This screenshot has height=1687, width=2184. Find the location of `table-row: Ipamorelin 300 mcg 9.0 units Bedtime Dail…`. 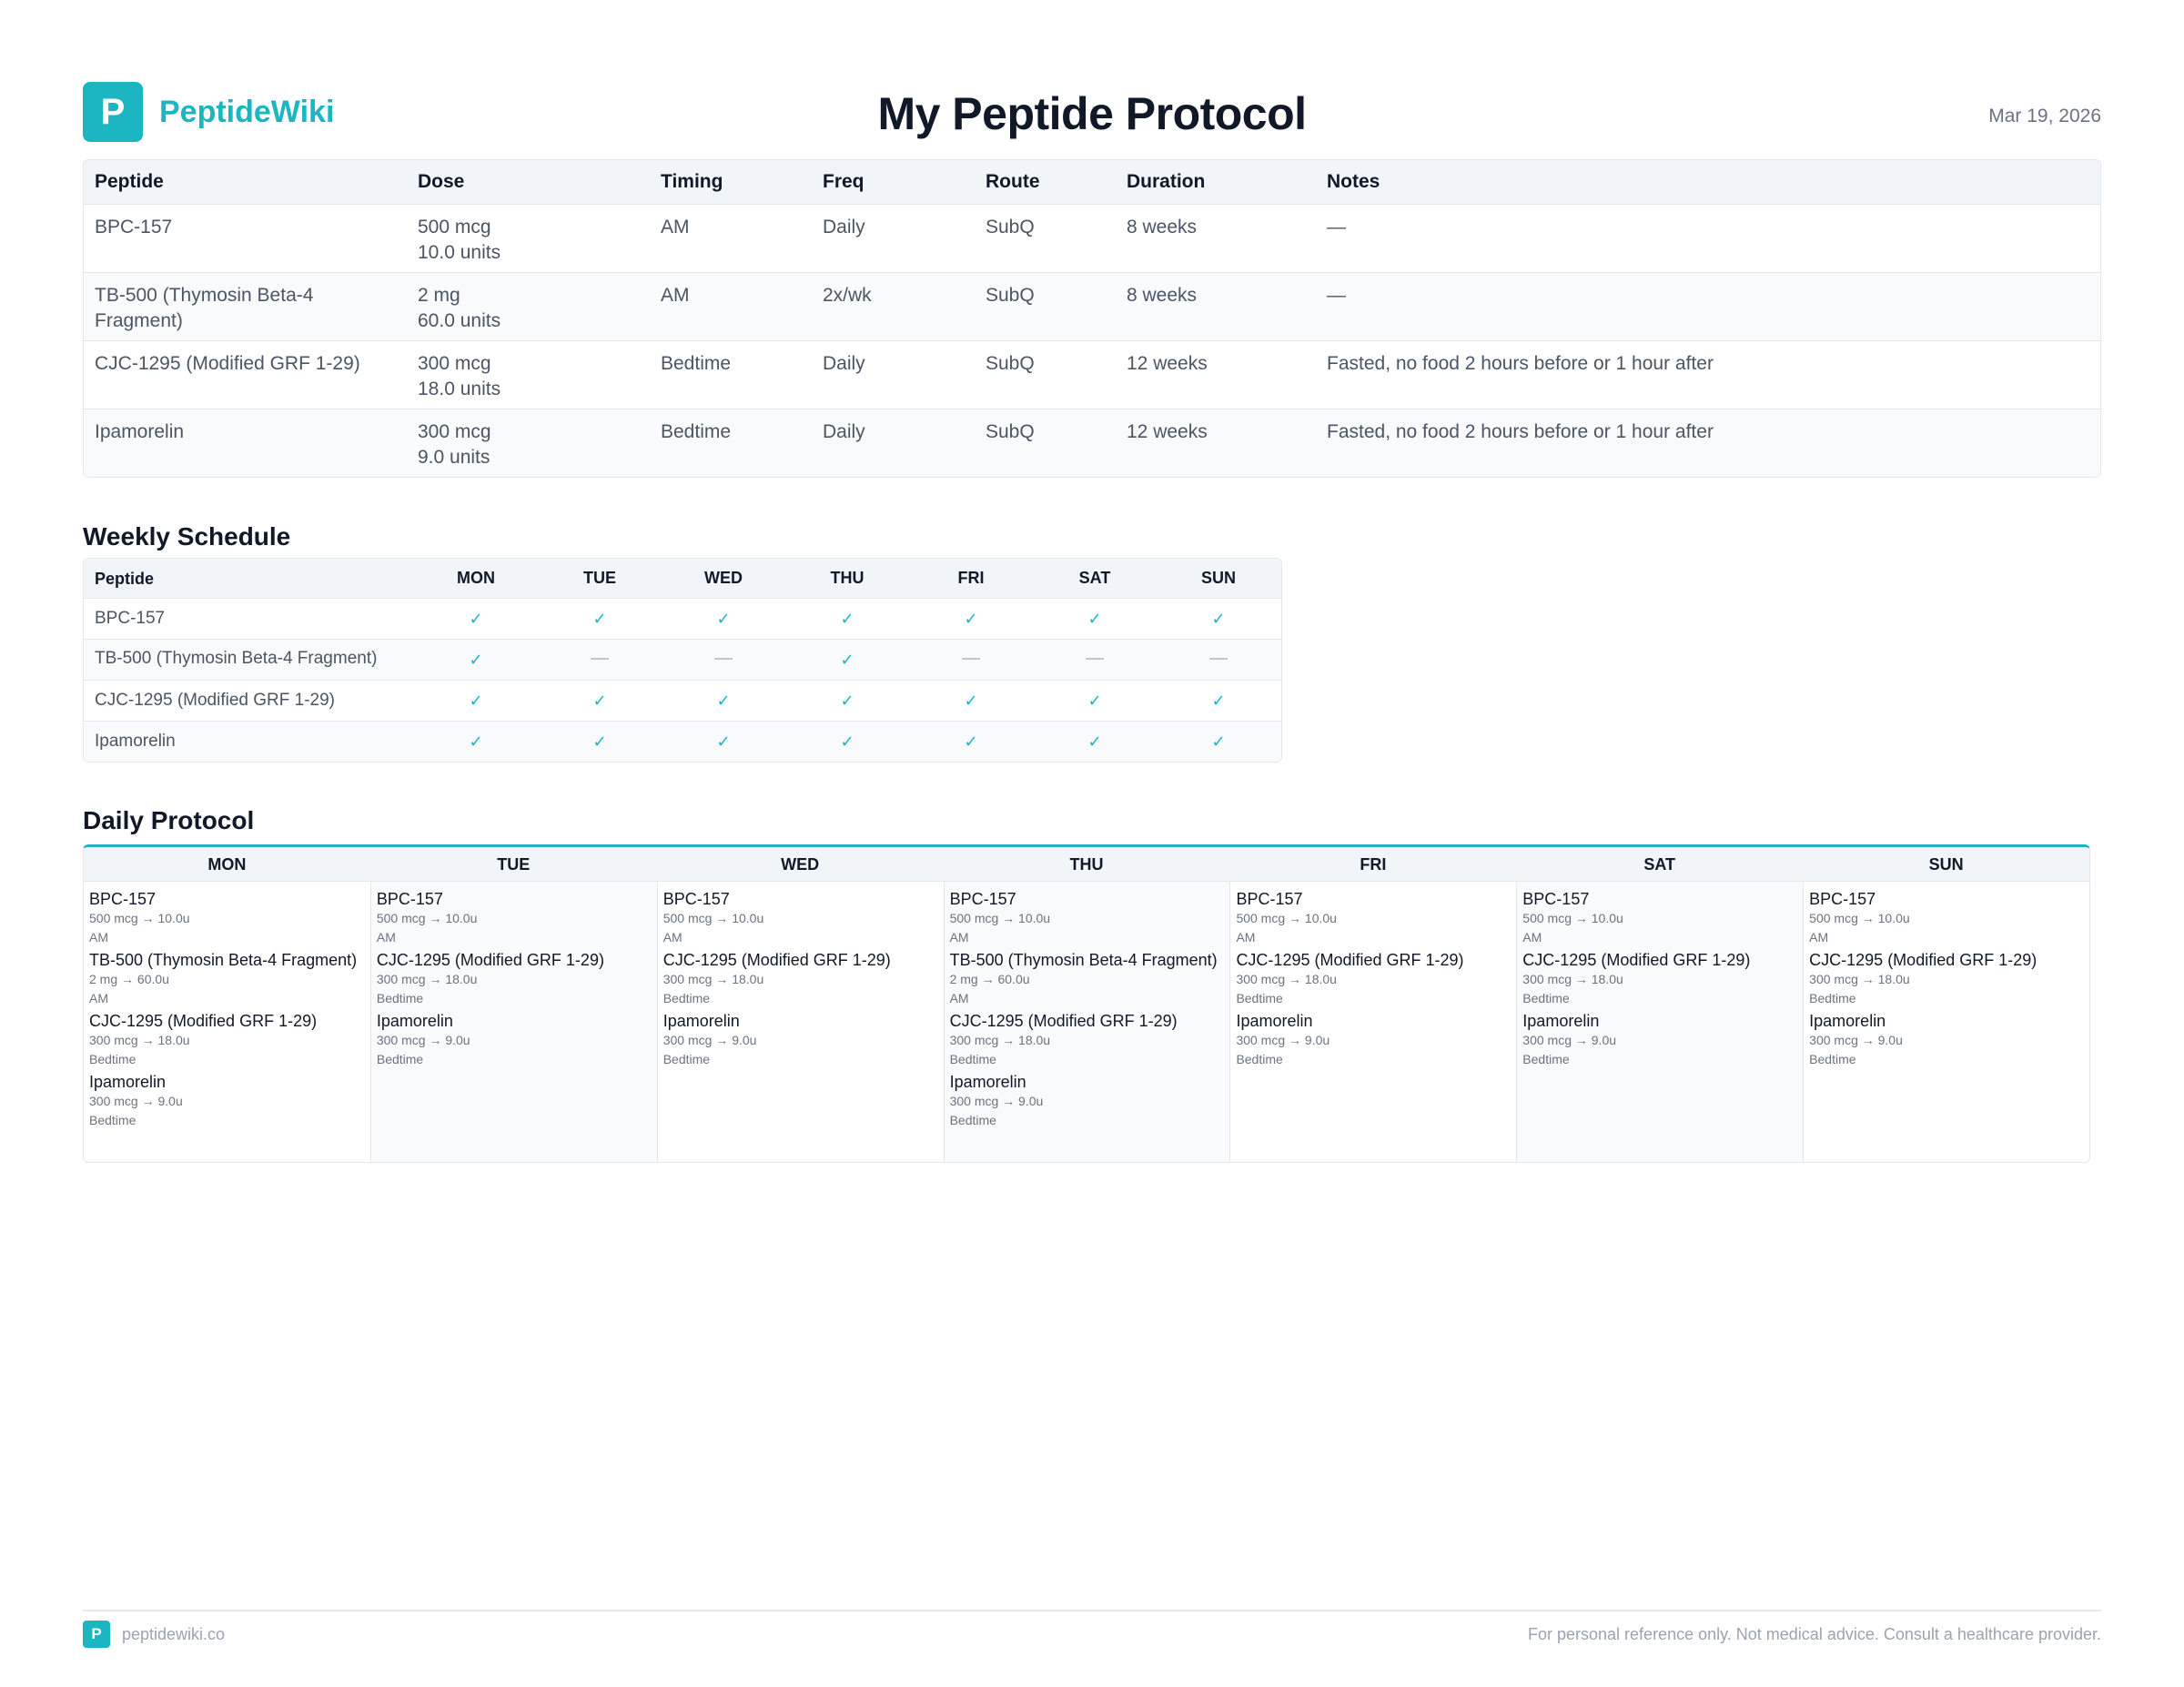

table-row: Ipamorelin 300 mcg 9.0 units Bedtime Dail… is located at coordinates (1092, 443).